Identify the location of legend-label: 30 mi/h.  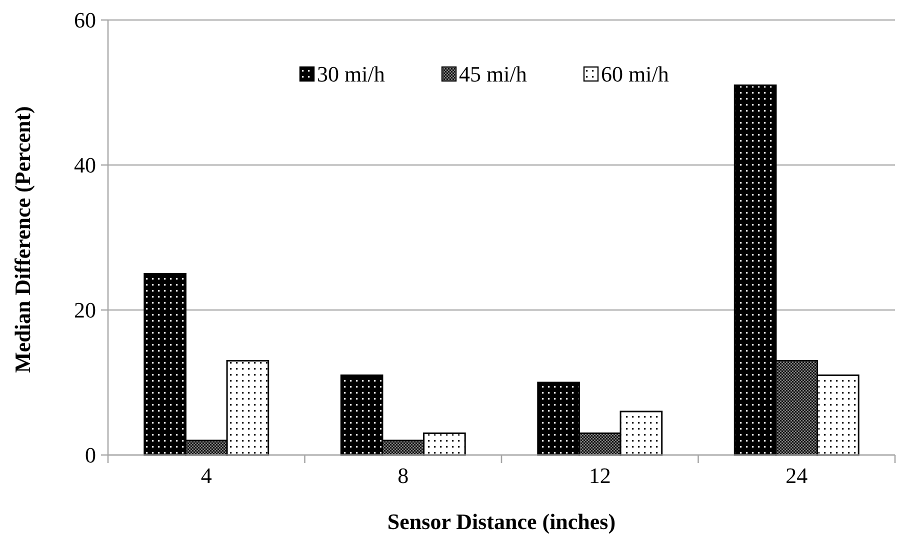
(351, 74).